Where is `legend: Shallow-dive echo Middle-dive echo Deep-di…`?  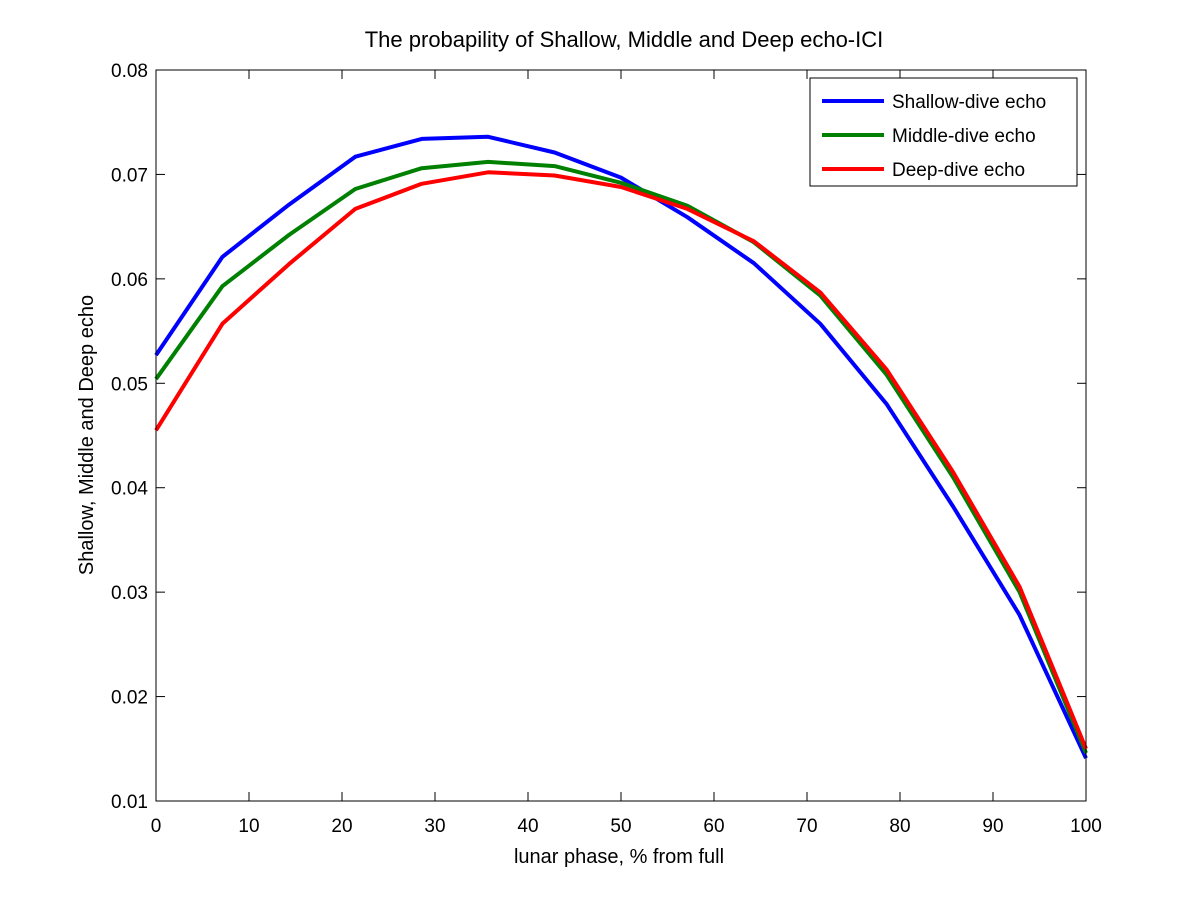
legend: Shallow-dive echo Middle-dive echo Deep-di… is located at coordinates (943, 132).